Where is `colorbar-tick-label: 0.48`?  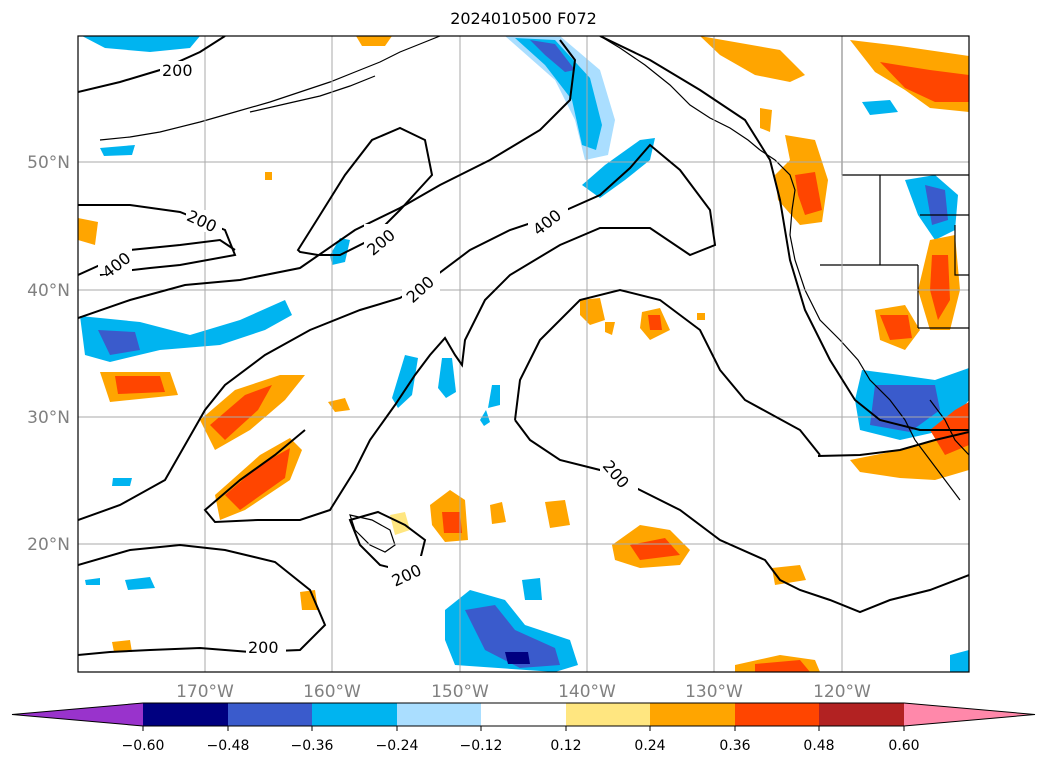 colorbar-tick-label: 0.48 is located at coordinates (818, 746).